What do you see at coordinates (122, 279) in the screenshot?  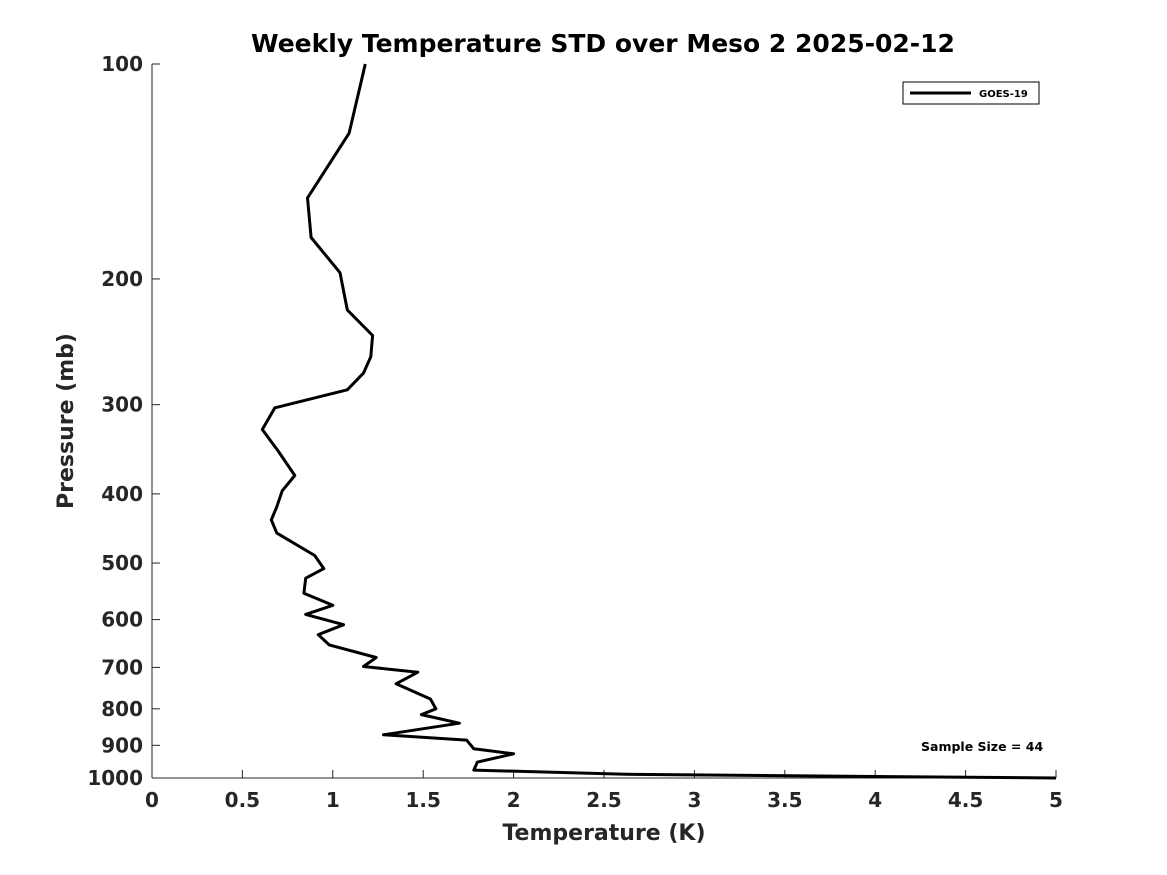 I see `y-tick-label: 200` at bounding box center [122, 279].